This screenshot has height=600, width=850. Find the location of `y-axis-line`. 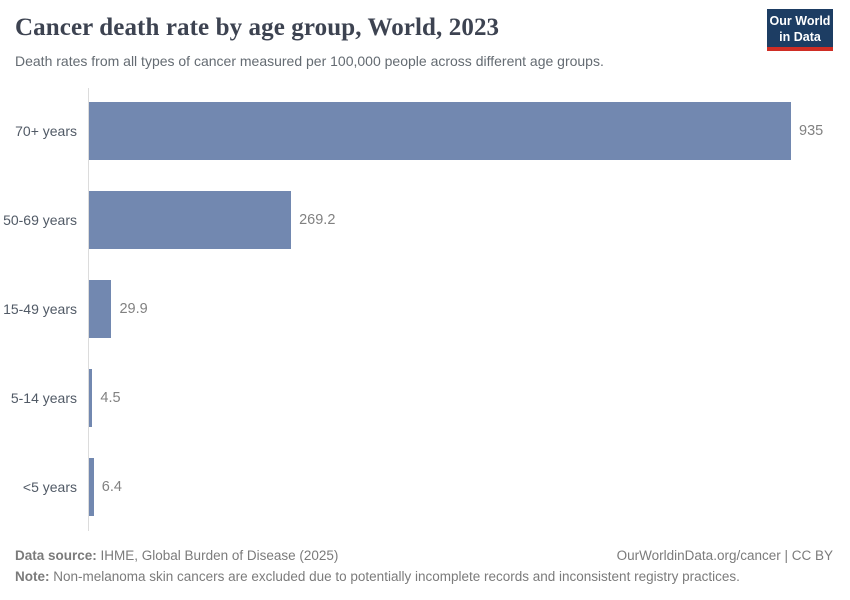

y-axis-line is located at coordinates (88, 309).